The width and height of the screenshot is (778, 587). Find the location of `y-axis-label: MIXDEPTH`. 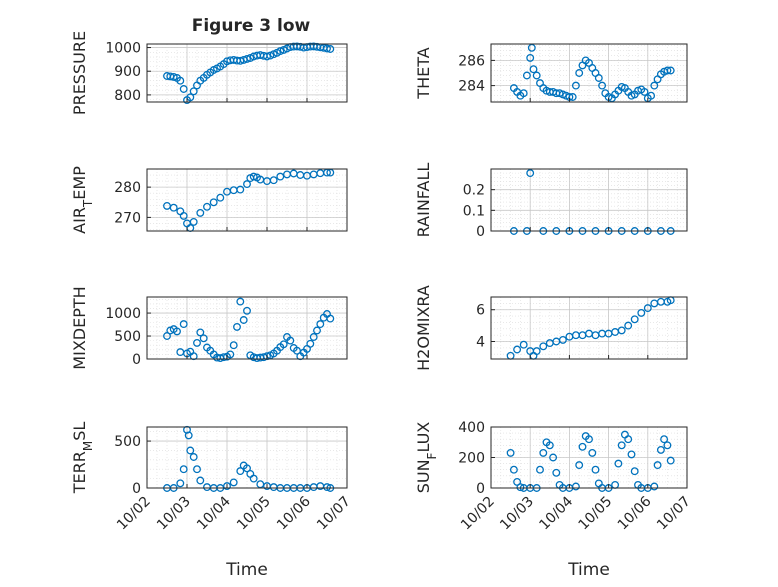

y-axis-label: MIXDEPTH is located at coordinates (79, 327).